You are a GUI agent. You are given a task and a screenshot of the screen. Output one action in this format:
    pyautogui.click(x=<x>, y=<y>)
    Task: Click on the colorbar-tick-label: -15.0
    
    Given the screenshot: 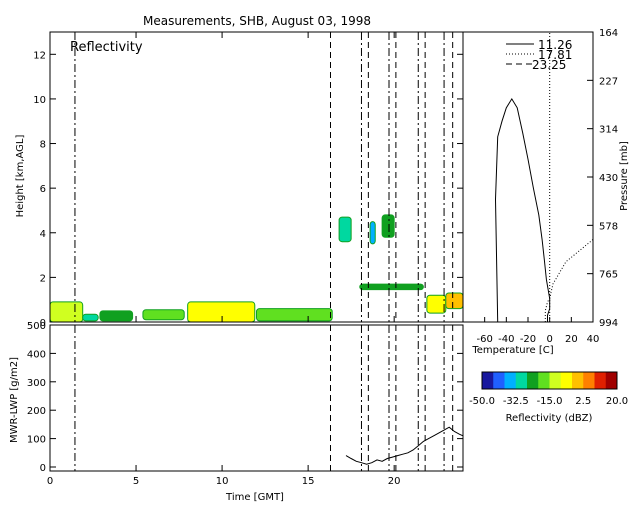 What is the action you would take?
    pyautogui.click(x=550, y=401)
    